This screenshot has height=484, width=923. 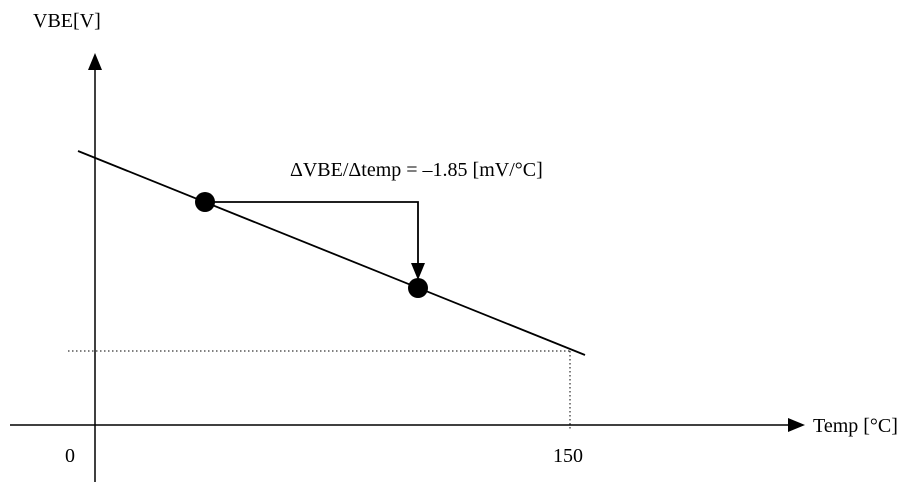 I want to click on x-tick-150-label: 150, so click(x=568, y=456).